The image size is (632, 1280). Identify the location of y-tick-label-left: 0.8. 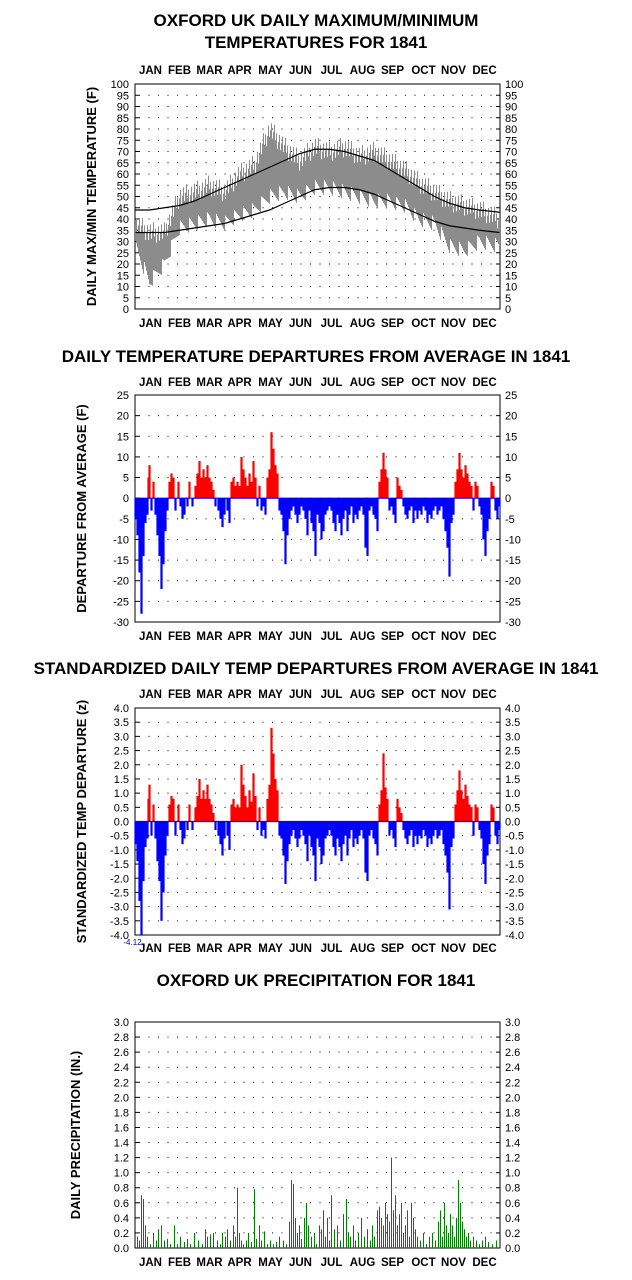
(121, 1189).